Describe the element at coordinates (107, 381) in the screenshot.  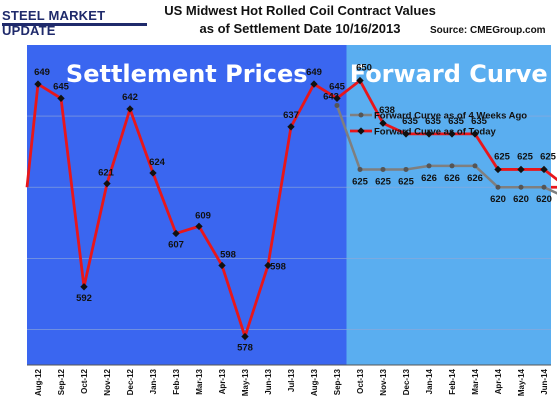
I see `x-tick-label: Nov-12` at that location.